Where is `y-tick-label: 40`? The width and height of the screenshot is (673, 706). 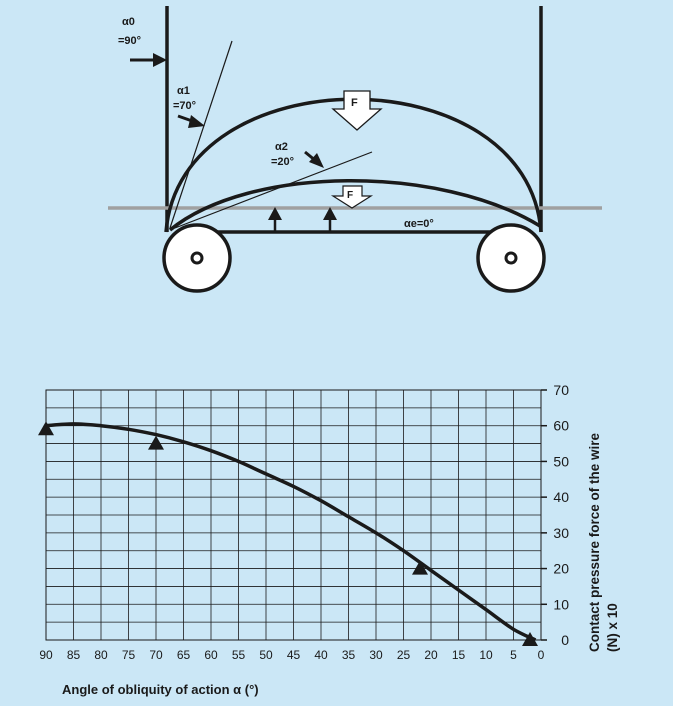
y-tick-label: 40 is located at coordinates (561, 497).